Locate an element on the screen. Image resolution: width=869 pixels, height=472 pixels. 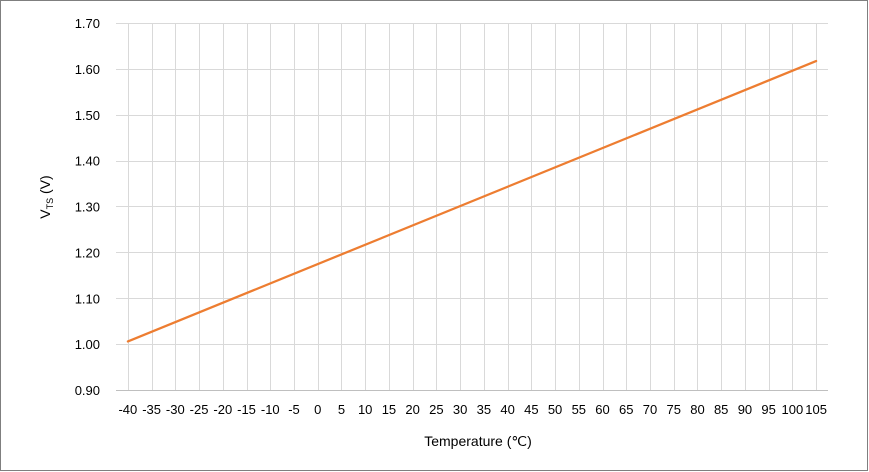
x-tick-label: 45 is located at coordinates (531, 409).